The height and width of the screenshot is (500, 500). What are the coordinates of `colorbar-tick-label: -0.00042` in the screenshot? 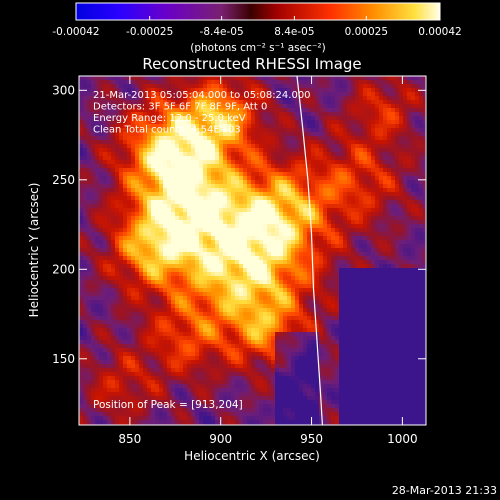 It's located at (75, 32).